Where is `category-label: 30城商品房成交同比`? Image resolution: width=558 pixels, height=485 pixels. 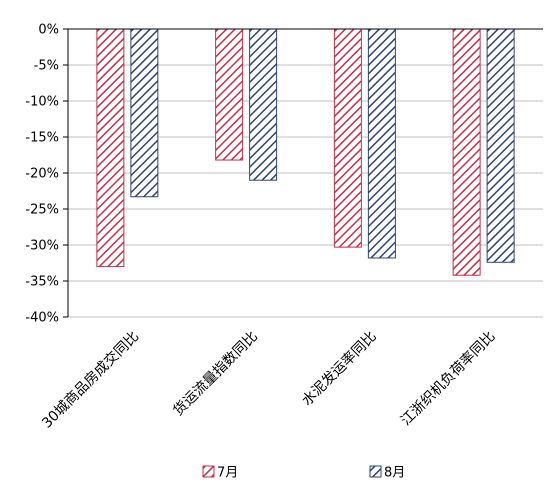 category-label: 30城商品房成交同比 is located at coordinates (90, 380).